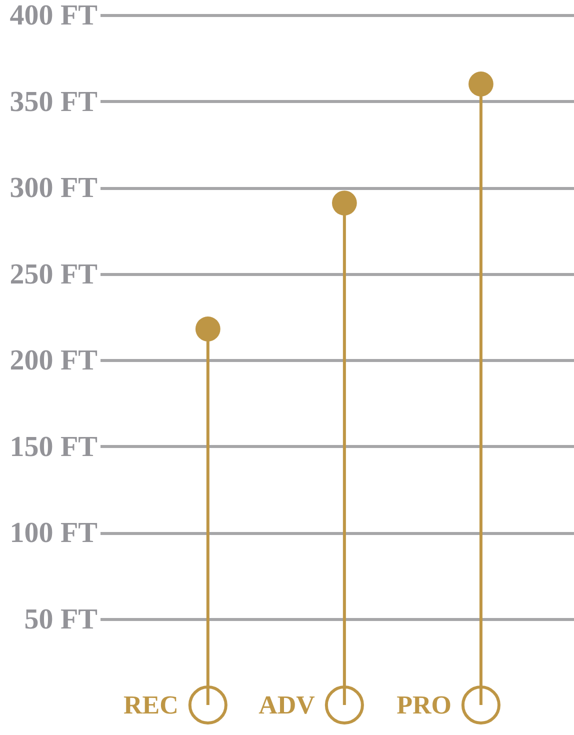 This screenshot has height=735, width=574. Describe the element at coordinates (151, 705) in the screenshot. I see `x-tick-label: REC` at that location.